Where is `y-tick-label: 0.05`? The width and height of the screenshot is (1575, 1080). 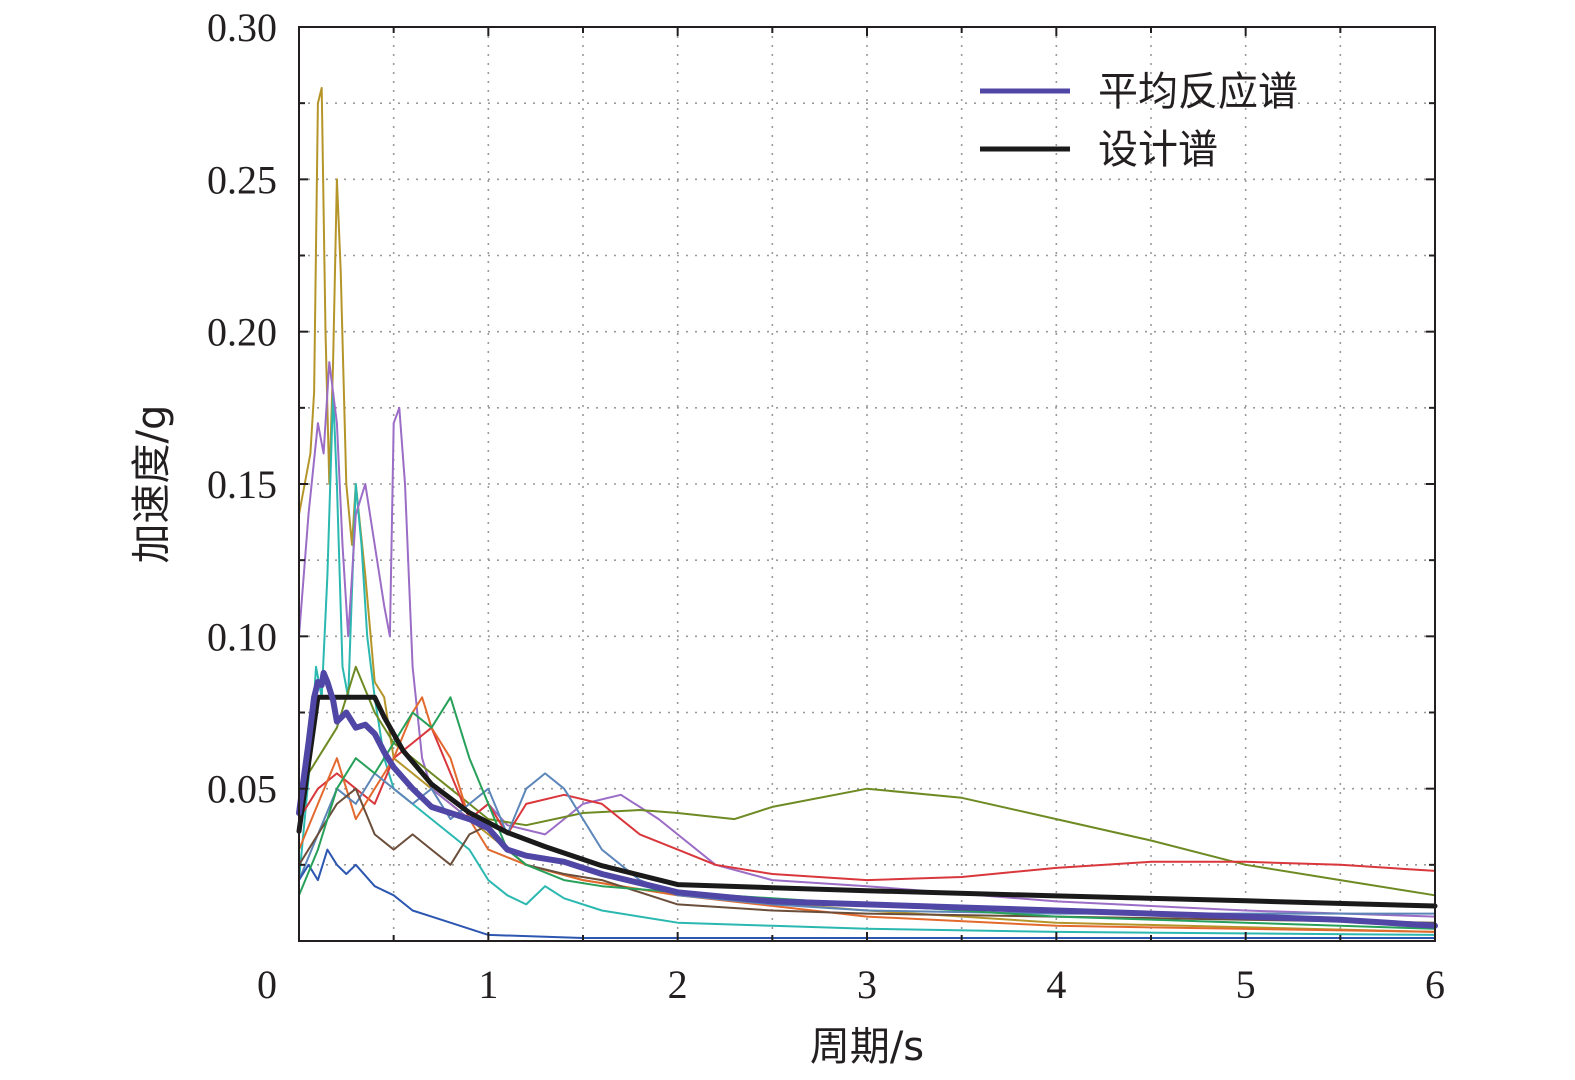
y-tick-label: 0.05 is located at coordinates (242, 789).